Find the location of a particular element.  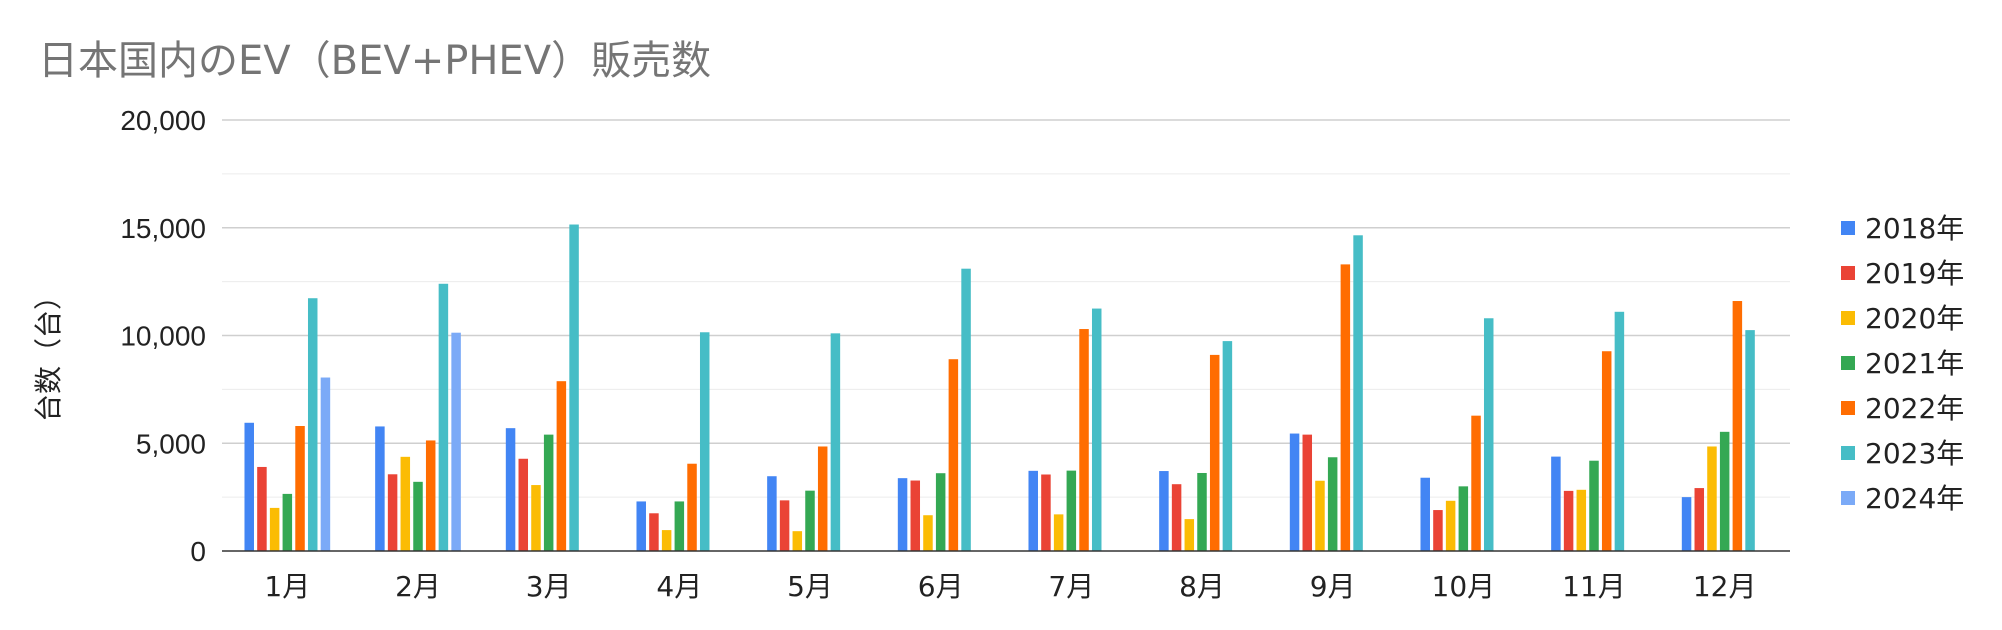

legend-label: 2022年 is located at coordinates (1914, 408).